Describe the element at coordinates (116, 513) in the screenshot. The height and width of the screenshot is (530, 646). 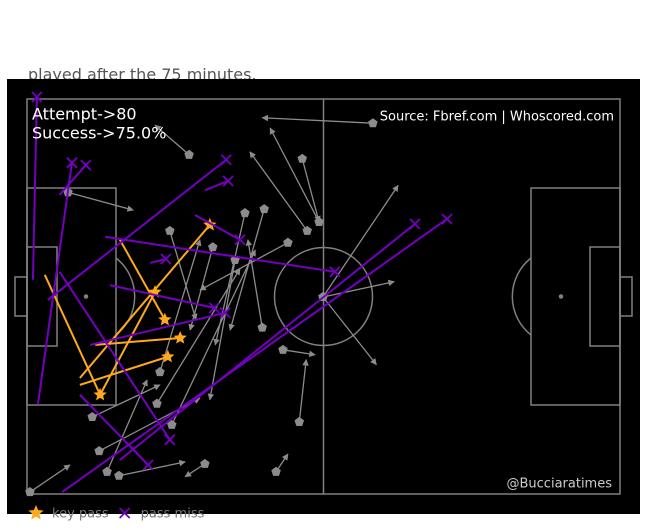
I see `legend: key pass pass miss` at that location.